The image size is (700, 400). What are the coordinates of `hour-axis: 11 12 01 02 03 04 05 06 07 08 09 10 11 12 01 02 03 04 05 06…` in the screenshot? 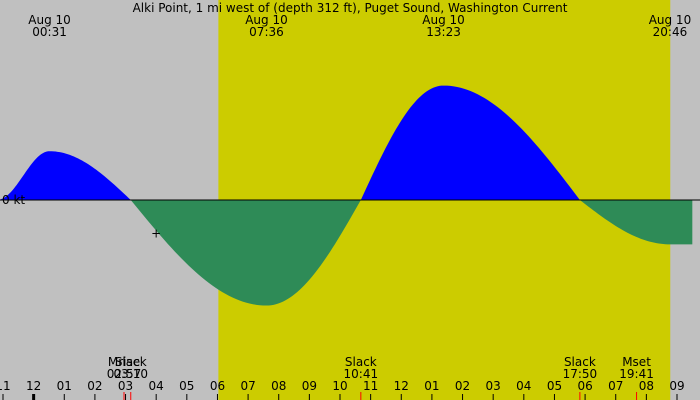 It's located at (342, 389).